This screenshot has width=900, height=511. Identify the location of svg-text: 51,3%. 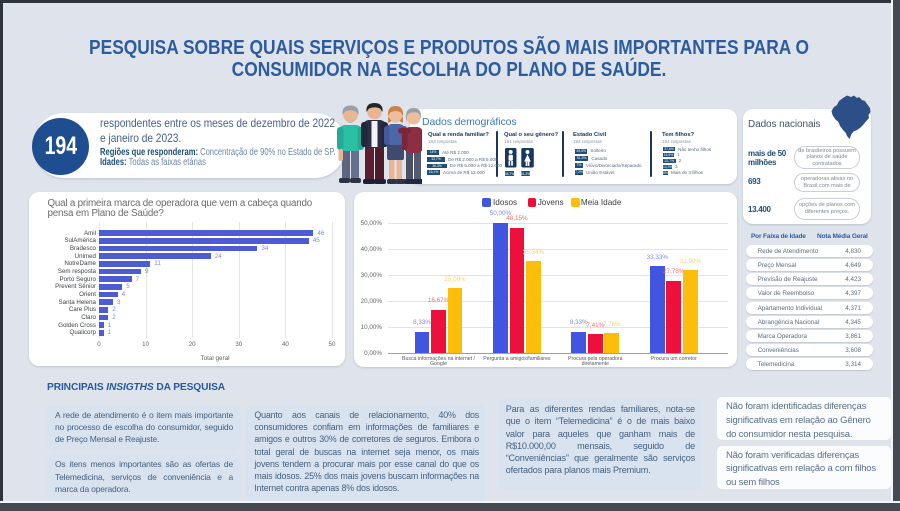
(525, 173).